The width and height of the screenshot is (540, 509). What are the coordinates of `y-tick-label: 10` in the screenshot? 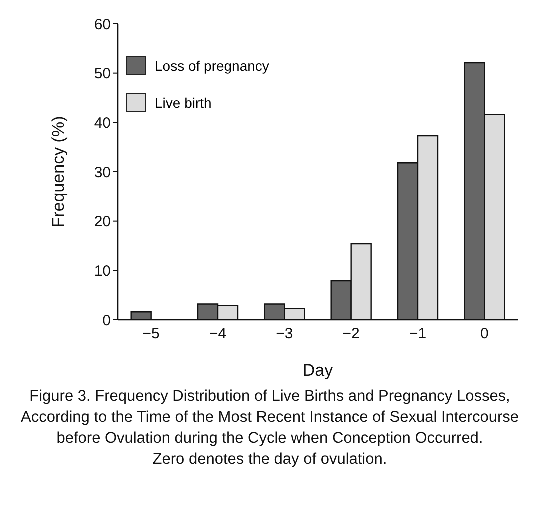 It's located at (102, 271).